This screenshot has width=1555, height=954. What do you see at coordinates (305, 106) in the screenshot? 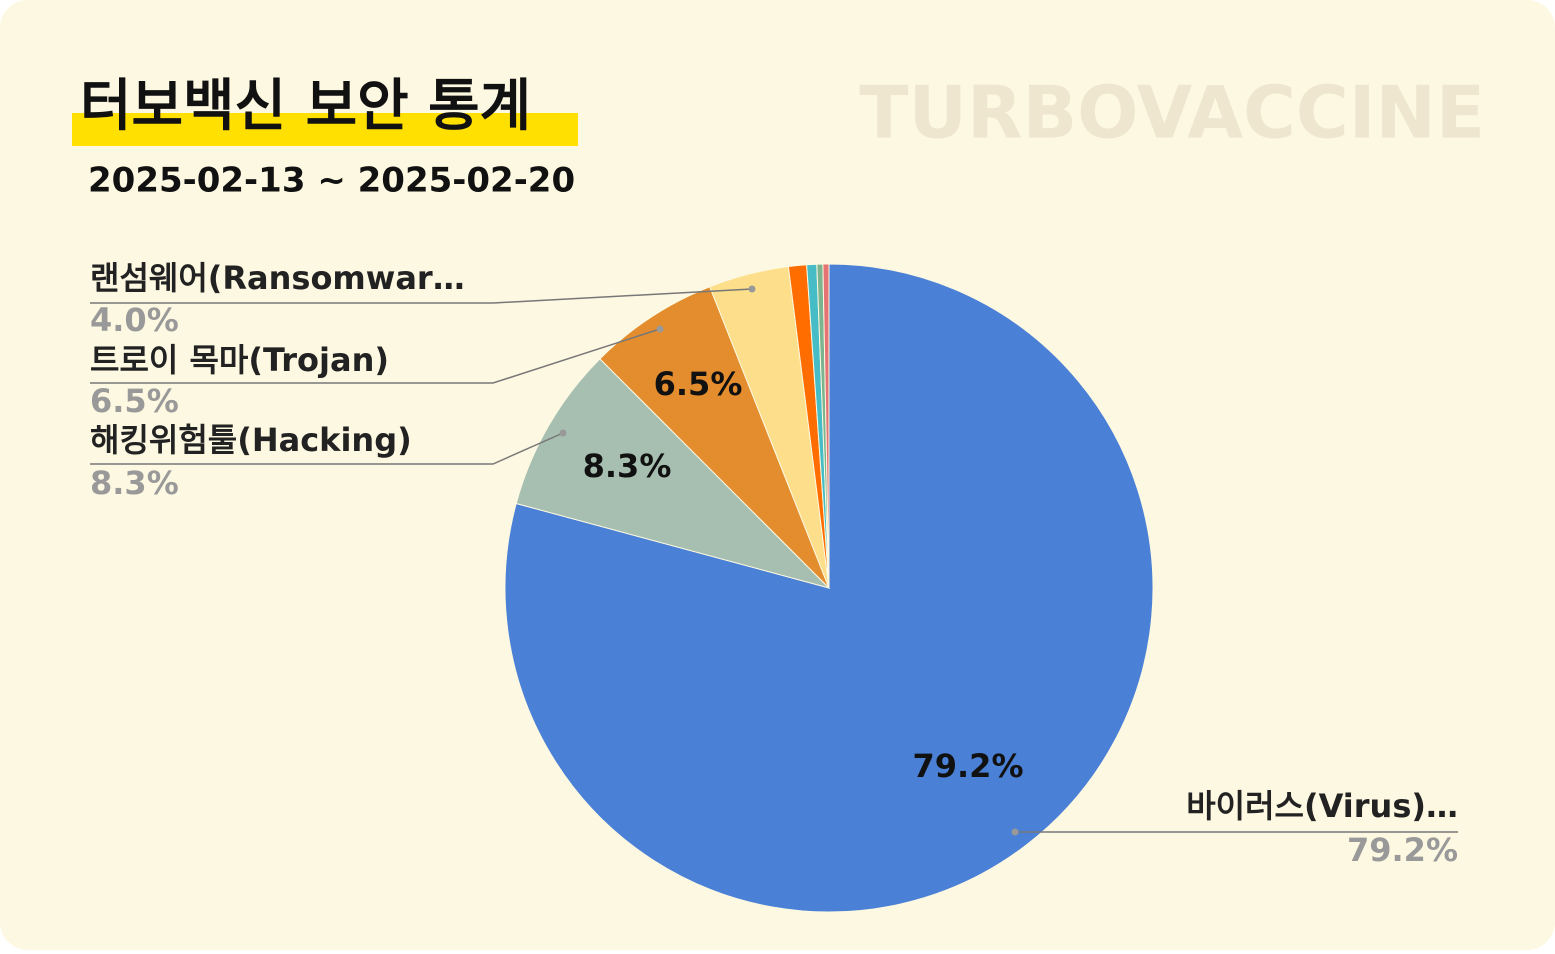
I see `chart-title: 터보백신 보안 통계` at bounding box center [305, 106].